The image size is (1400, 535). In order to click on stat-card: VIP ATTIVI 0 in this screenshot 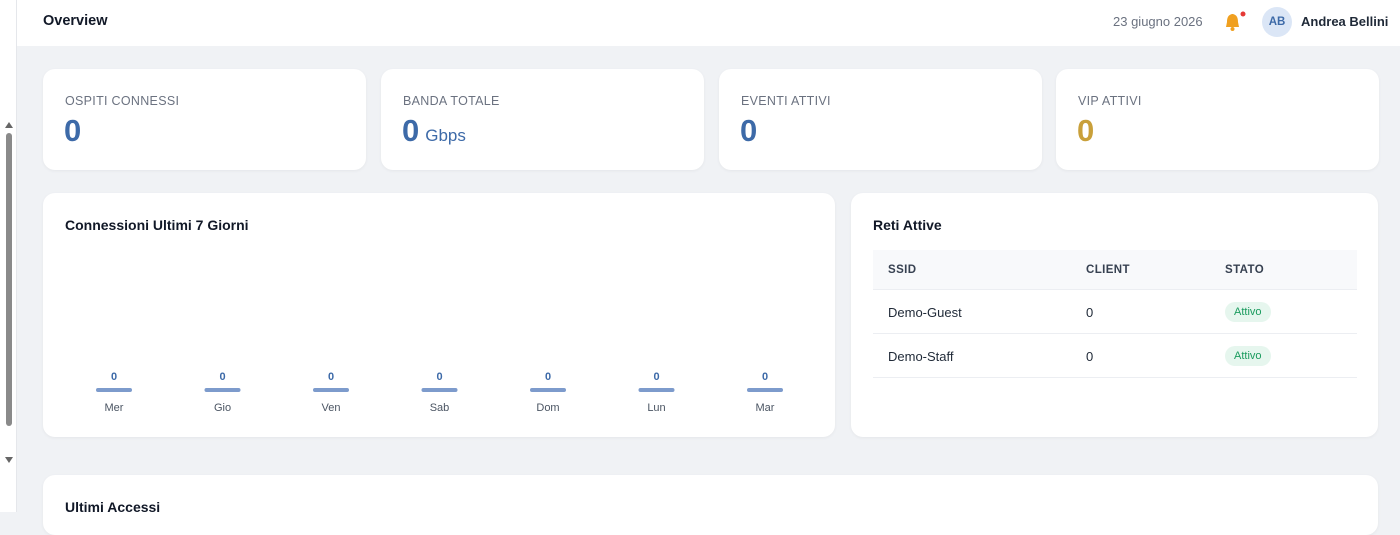, I will do `click(1217, 119)`.